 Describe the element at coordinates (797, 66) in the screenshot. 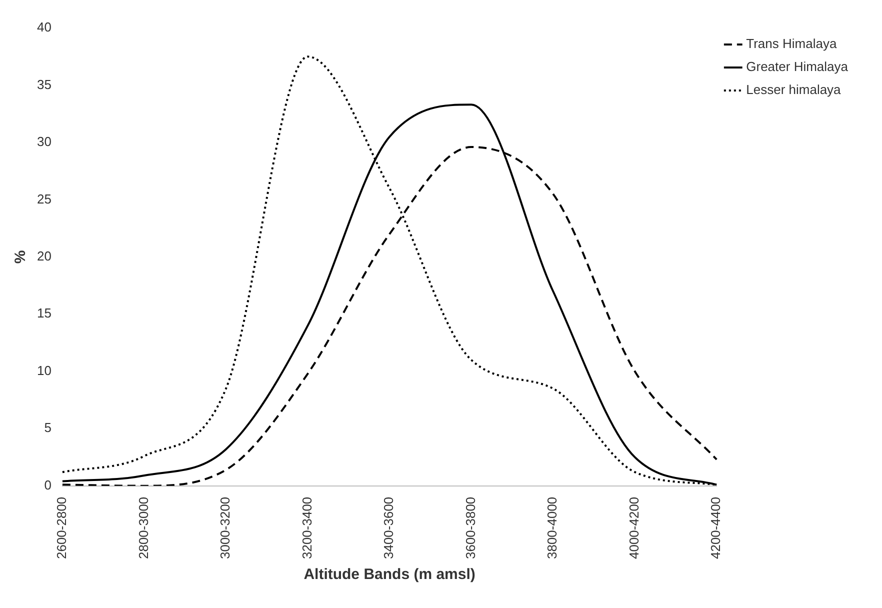

I see `legend-label: Greater Himalaya` at that location.